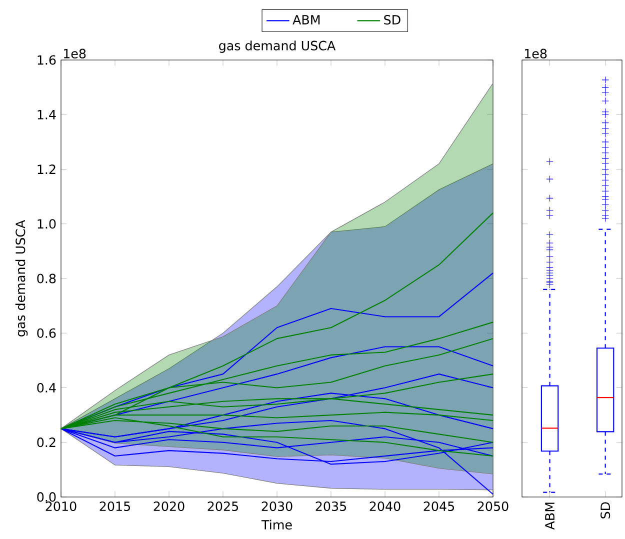 The height and width of the screenshot is (539, 625). Describe the element at coordinates (439, 506) in the screenshot. I see `x-tick-label: 2045` at that location.